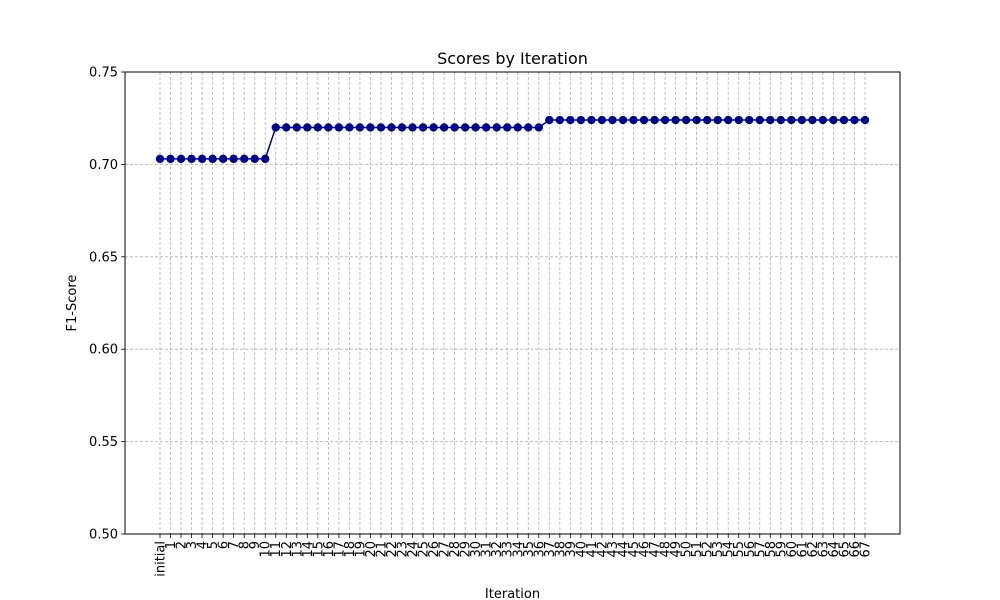 This screenshot has height=600, width=1000. What do you see at coordinates (571, 549) in the screenshot?
I see `x-tick-label: 39` at bounding box center [571, 549].